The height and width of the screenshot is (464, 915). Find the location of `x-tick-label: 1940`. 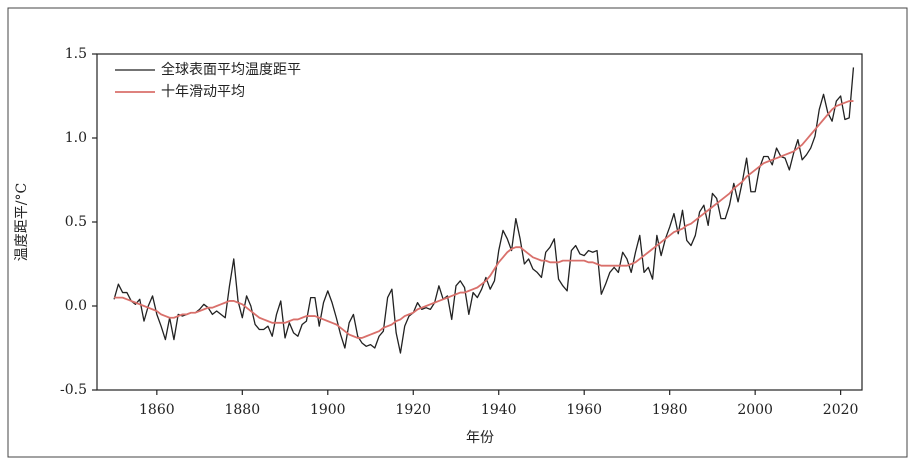

x-tick-label: 1940 is located at coordinates (499, 410).